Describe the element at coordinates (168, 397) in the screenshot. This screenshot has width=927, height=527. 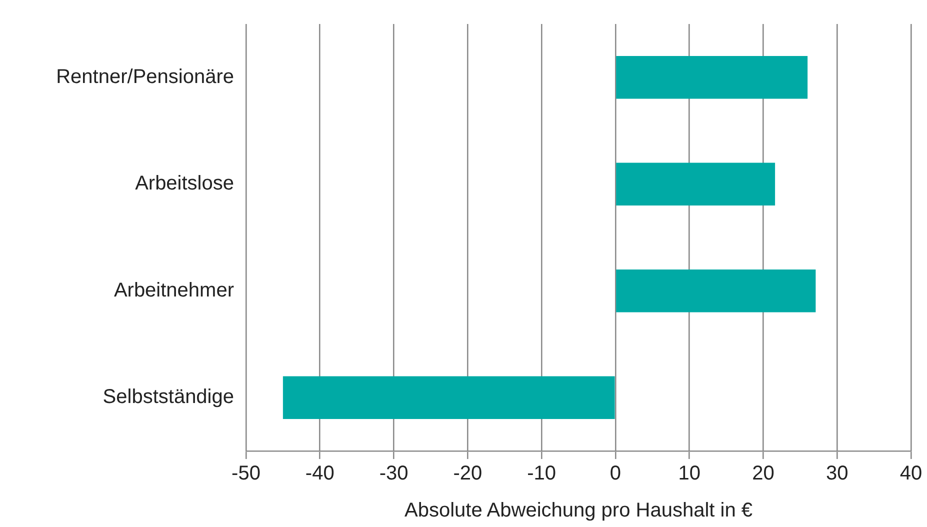
I see `y-tick-label: Selbstständige` at that location.